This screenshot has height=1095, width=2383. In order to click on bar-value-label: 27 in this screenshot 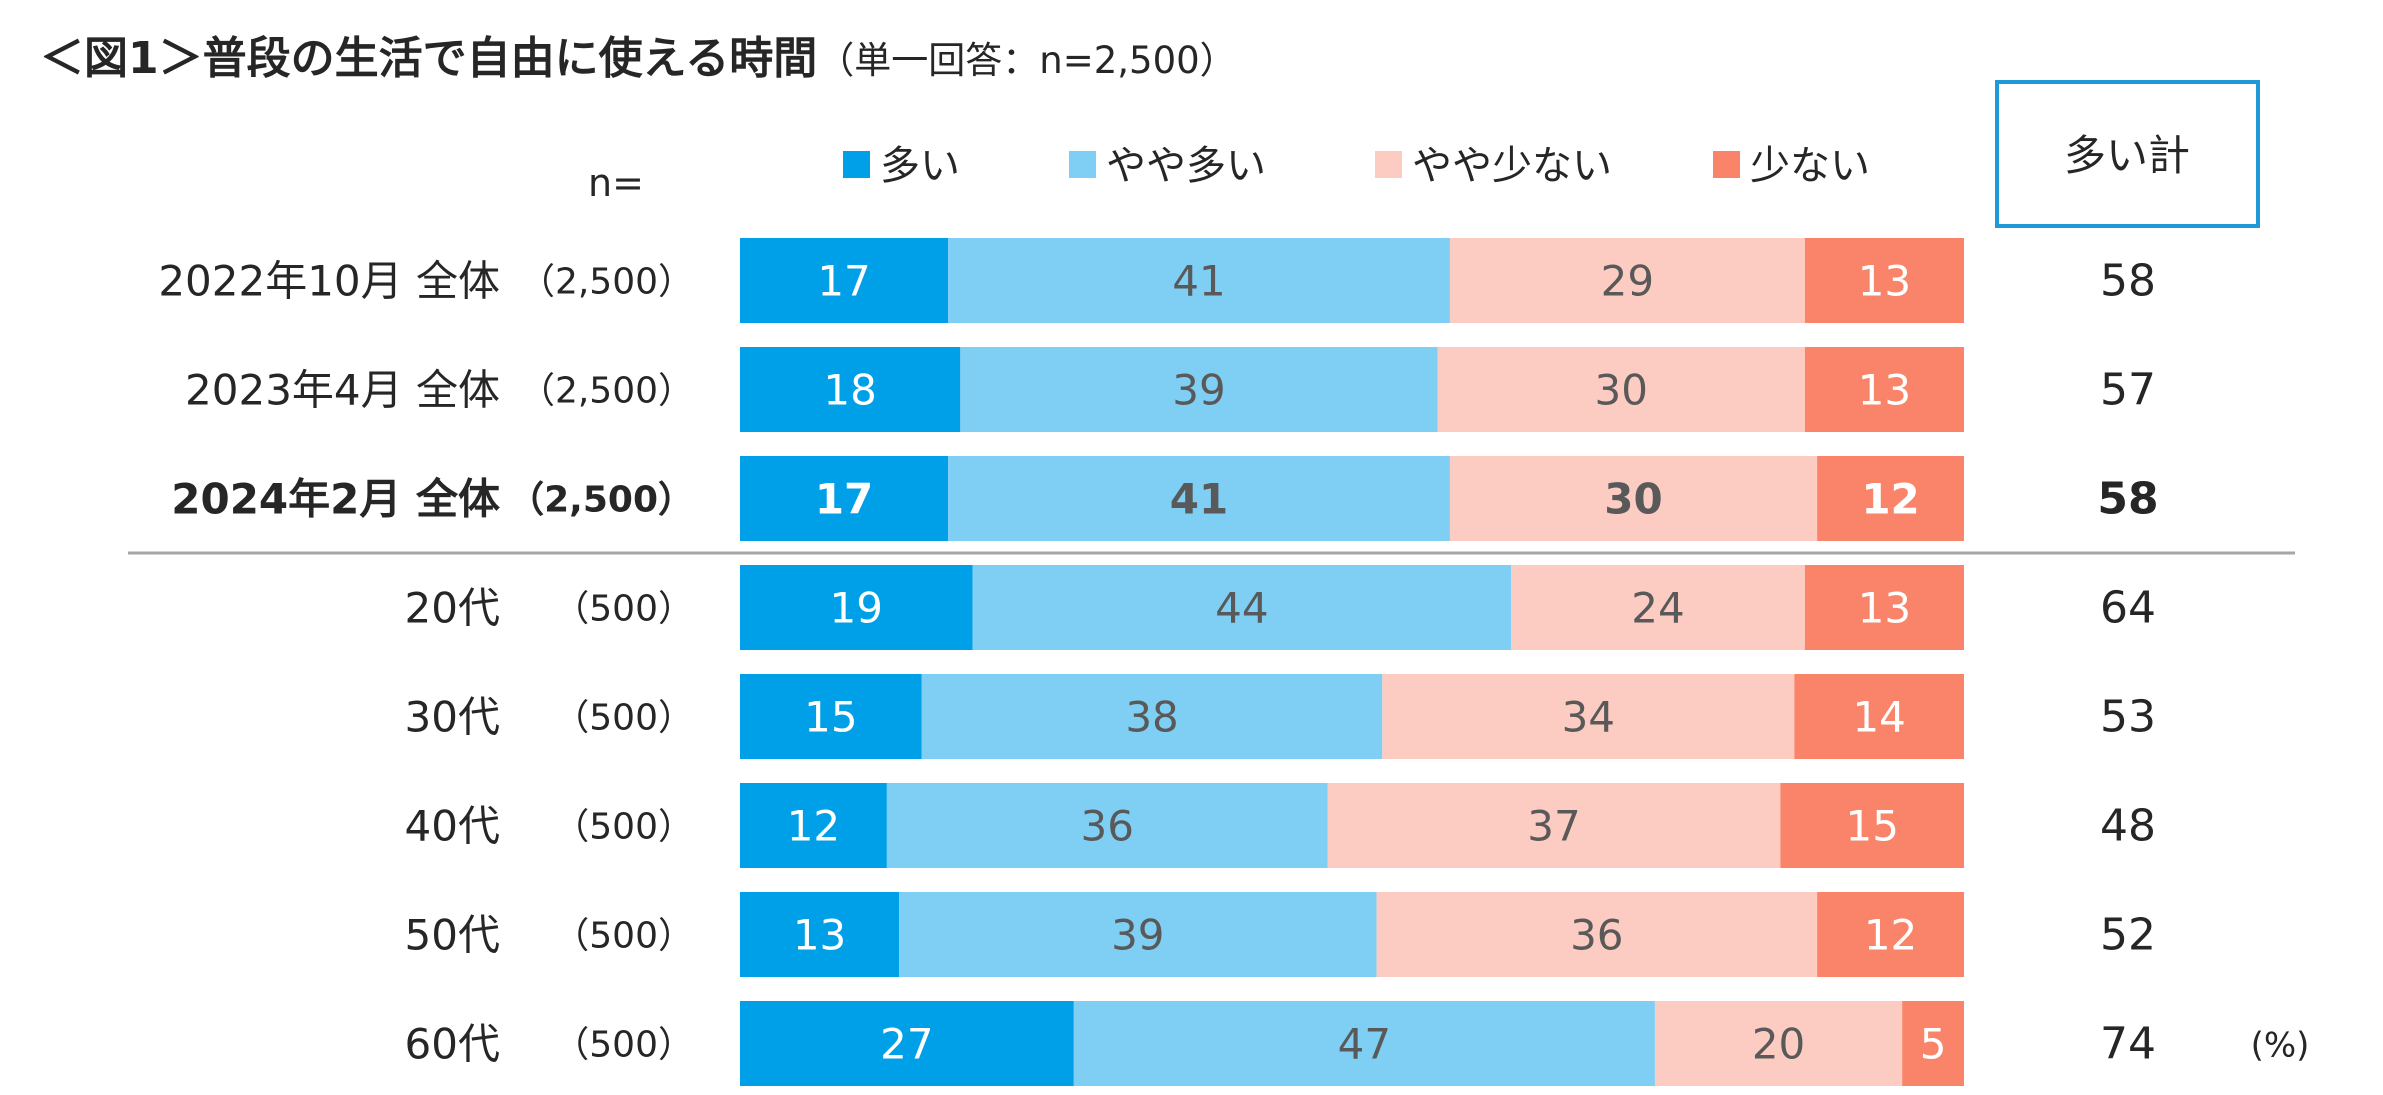, I will do `click(906, 1044)`.